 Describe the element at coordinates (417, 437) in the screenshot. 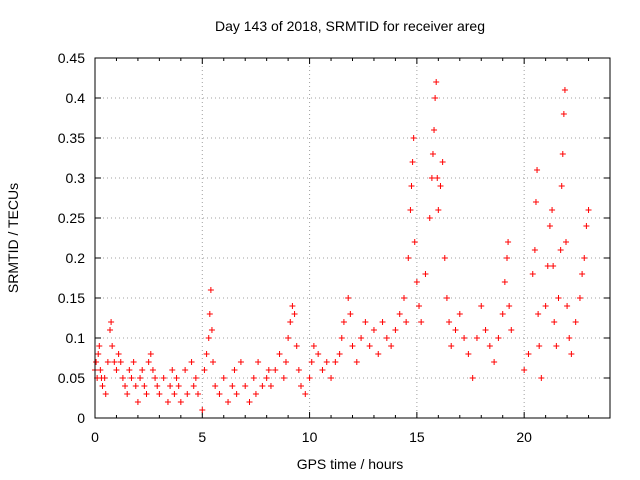

I see `x-tick-label: 15` at that location.